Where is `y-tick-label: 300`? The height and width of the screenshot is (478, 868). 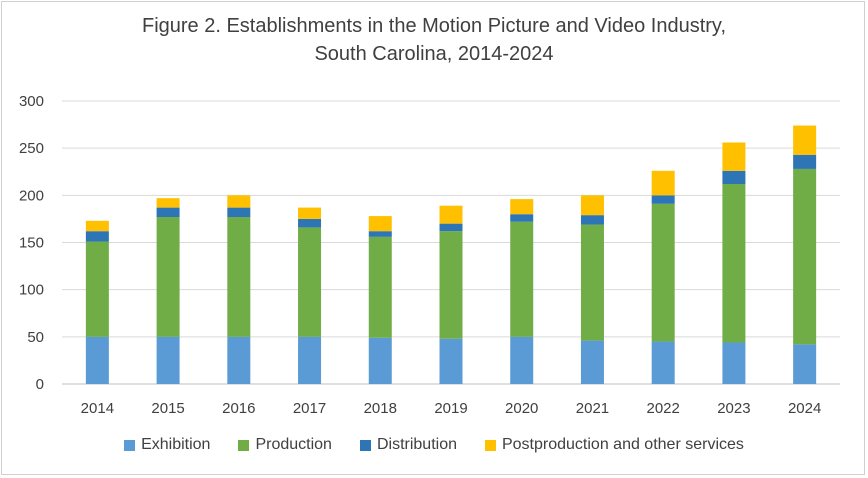
y-tick-label: 300 is located at coordinates (31, 101).